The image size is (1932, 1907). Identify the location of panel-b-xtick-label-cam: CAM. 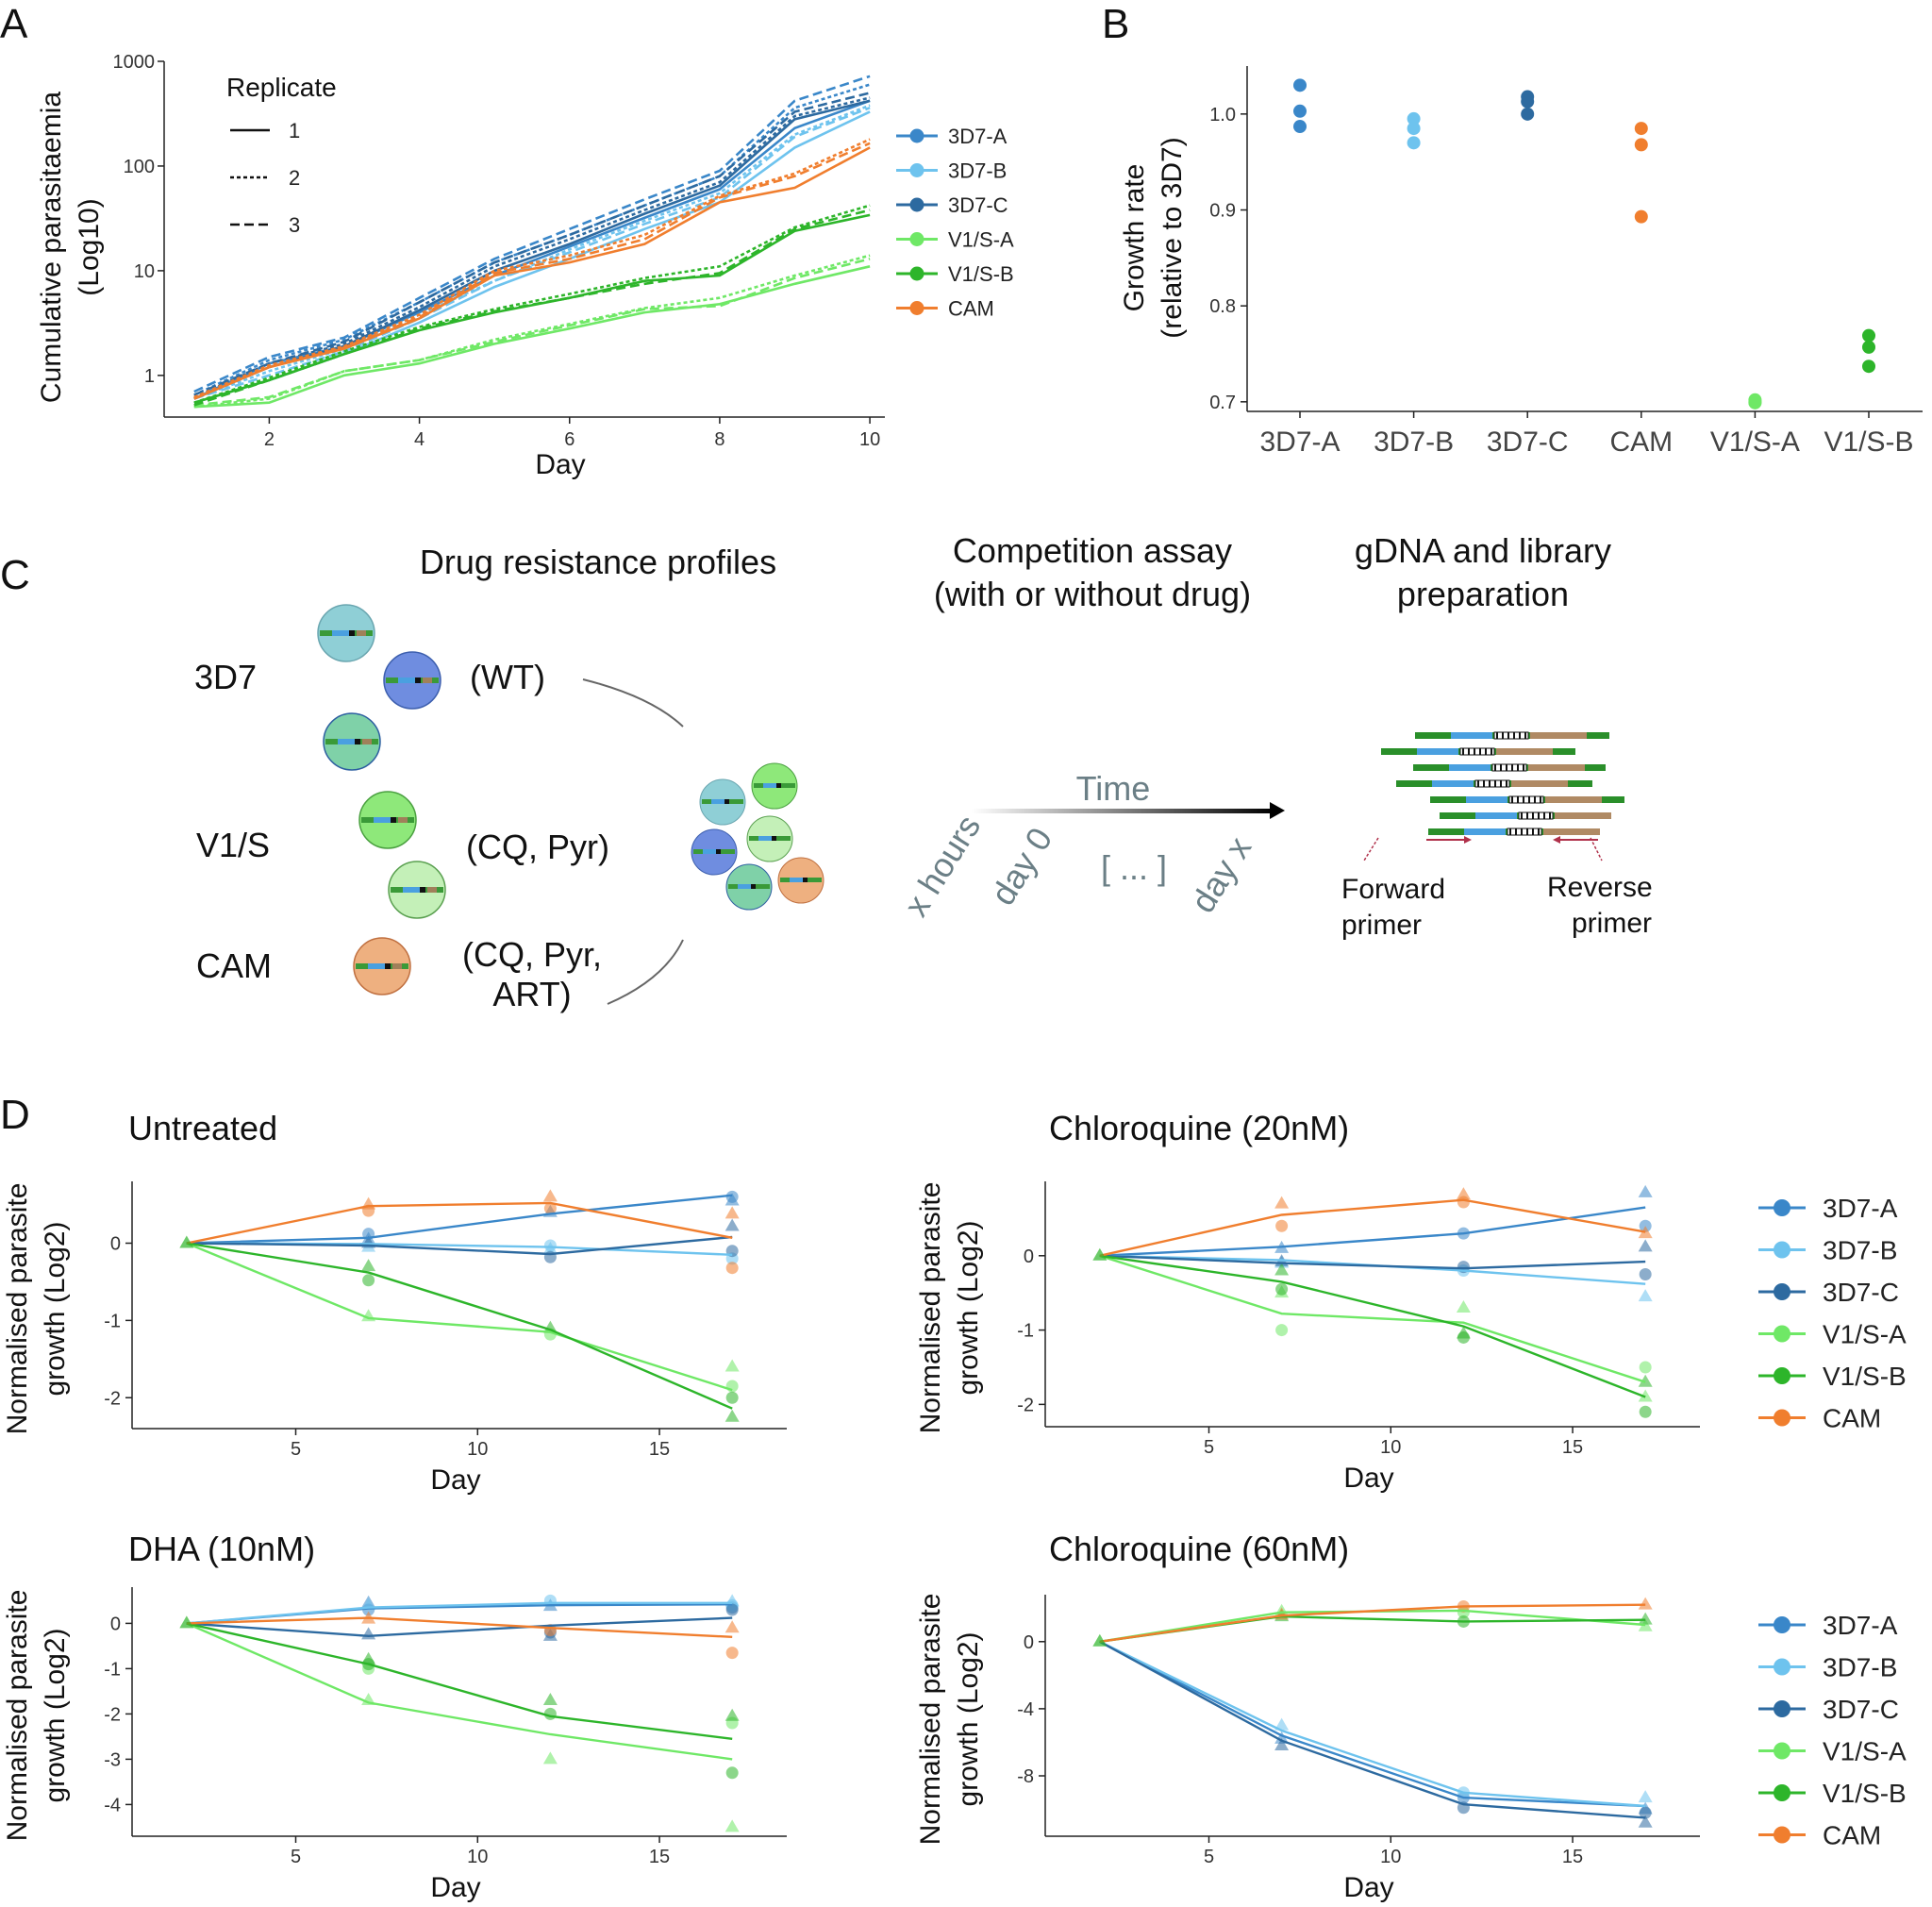
(1641, 442).